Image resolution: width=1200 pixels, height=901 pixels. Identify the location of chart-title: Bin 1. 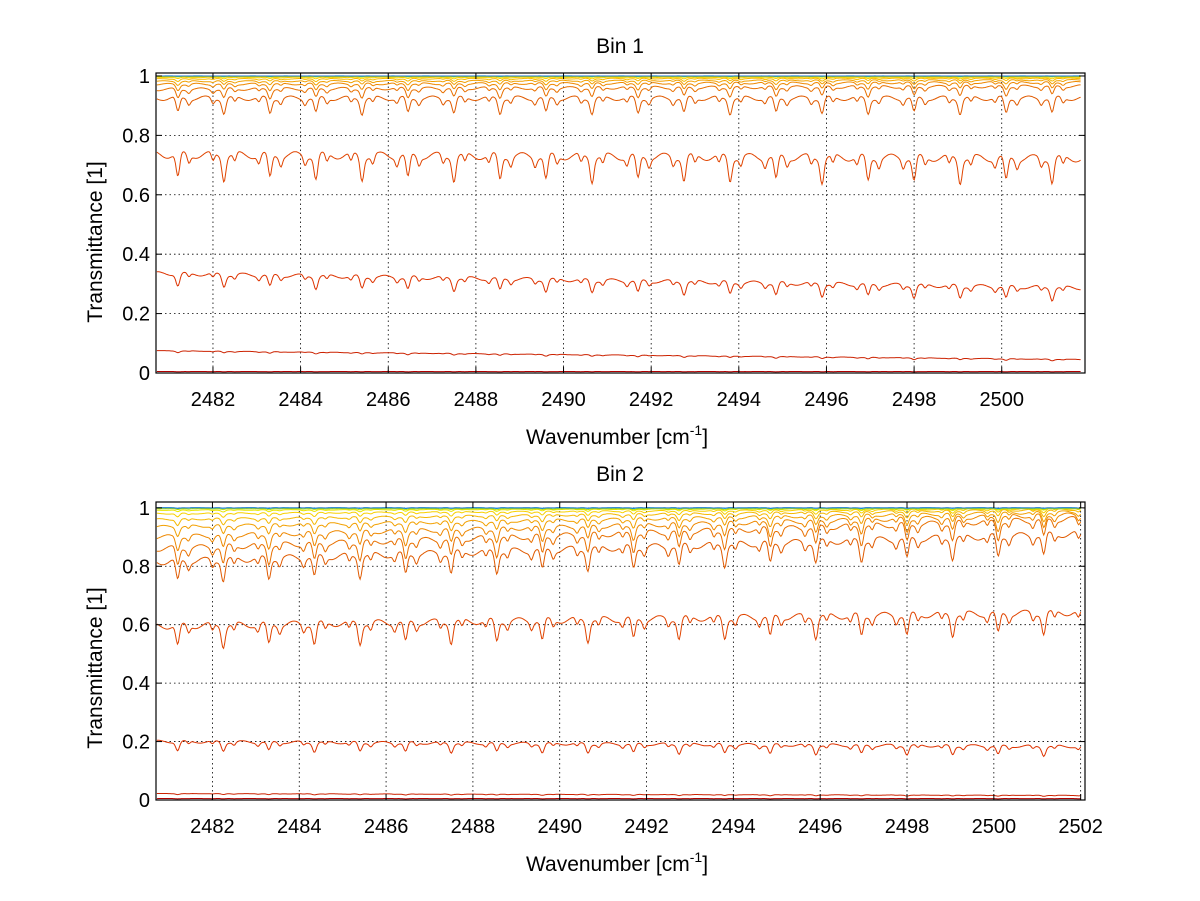
(620, 46).